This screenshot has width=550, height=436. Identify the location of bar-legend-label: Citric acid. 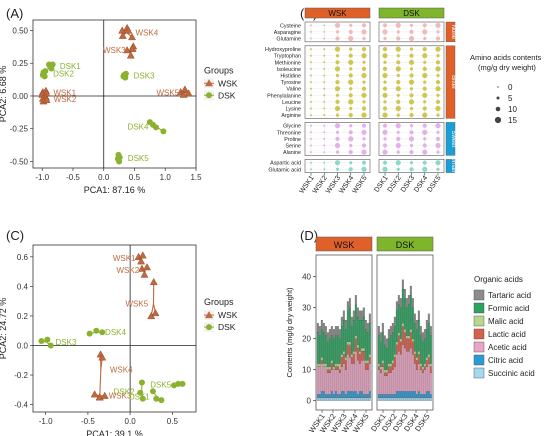
(505, 360).